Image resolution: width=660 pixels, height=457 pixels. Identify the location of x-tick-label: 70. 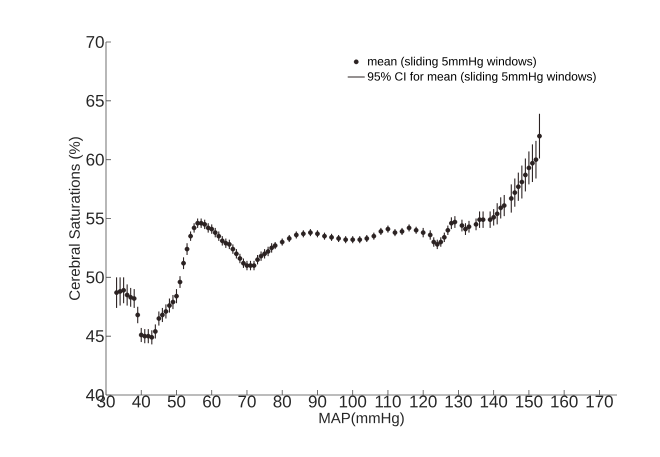
(247, 402).